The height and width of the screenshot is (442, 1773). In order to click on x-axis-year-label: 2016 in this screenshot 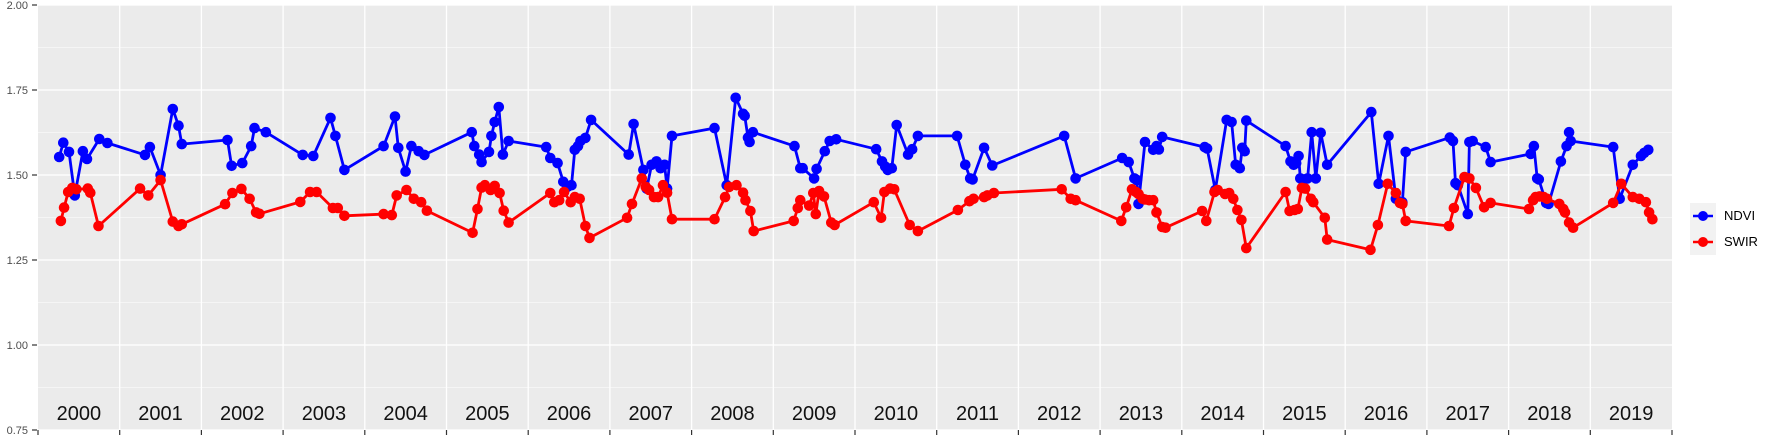, I will do `click(1386, 414)`.